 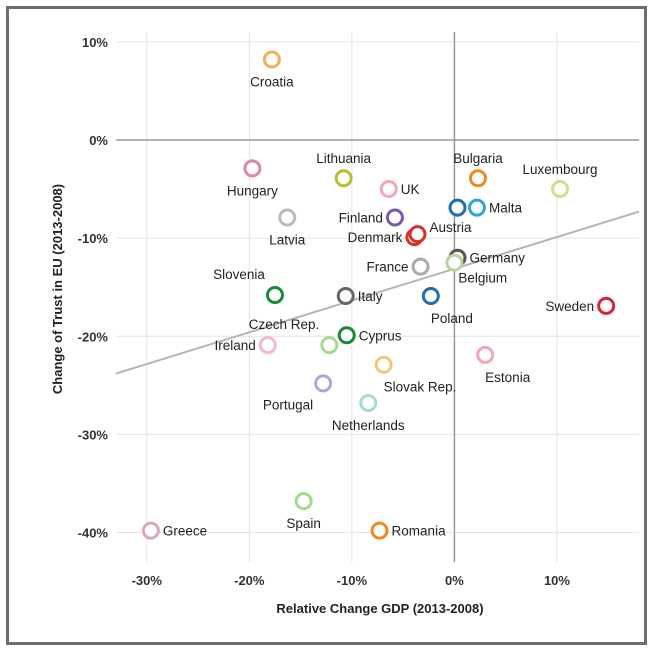 I want to click on label-italy: Italy, so click(x=370, y=296).